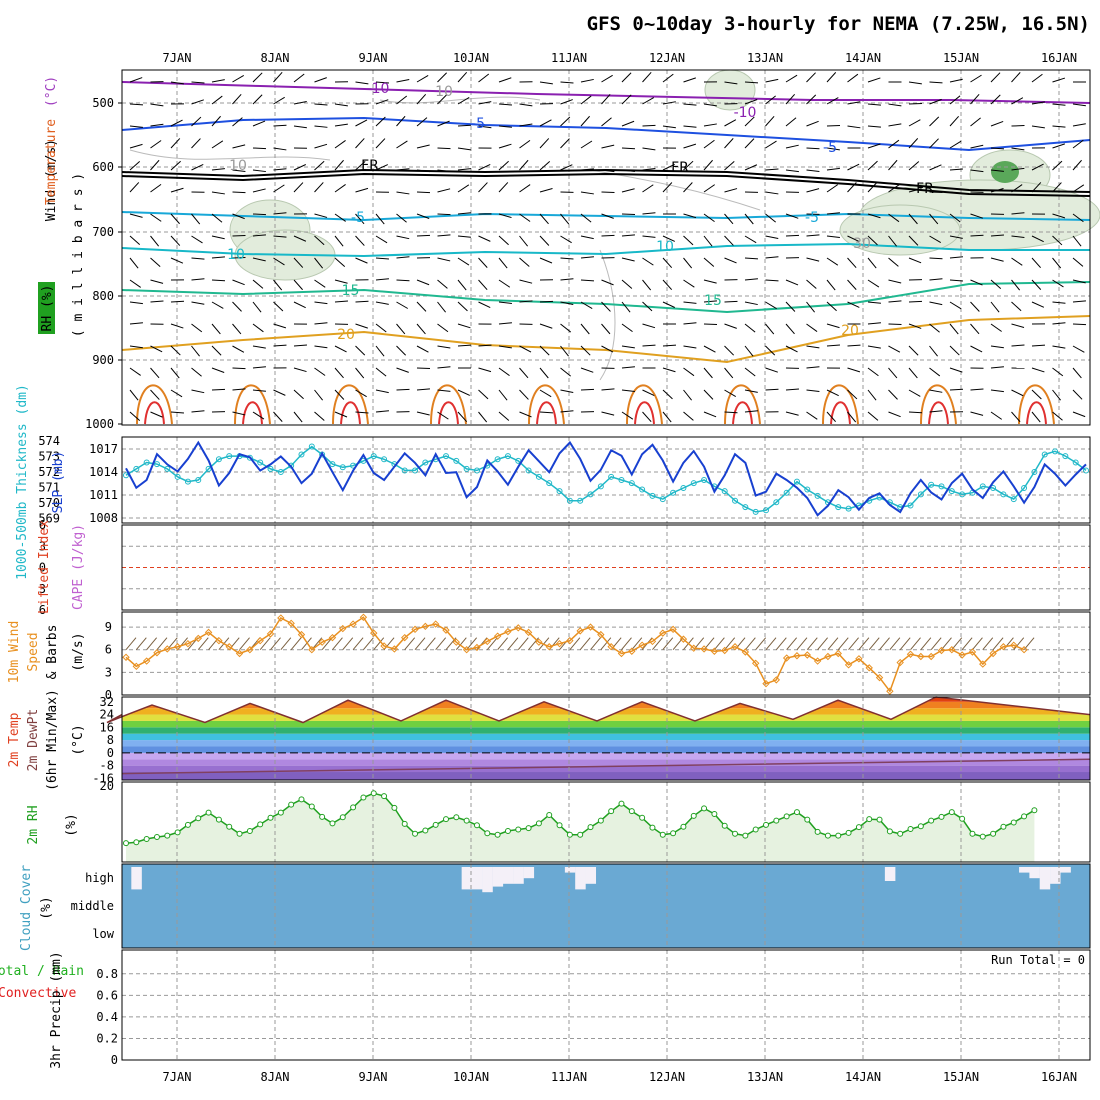 The image size is (1100, 1100). I want to click on temp2m-ylabel-unit: (°C), so click(78, 739).